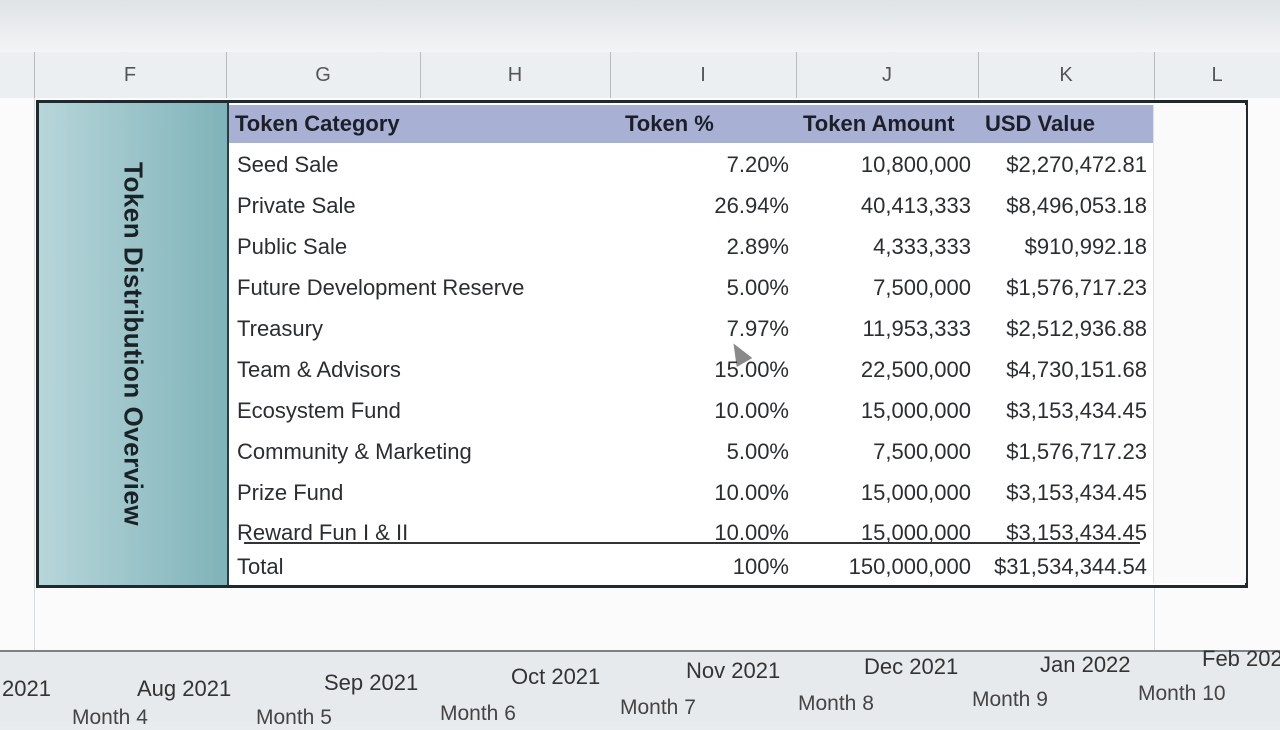 The height and width of the screenshot is (730, 1280). I want to click on cell-percent: 7.97%, so click(757, 328).